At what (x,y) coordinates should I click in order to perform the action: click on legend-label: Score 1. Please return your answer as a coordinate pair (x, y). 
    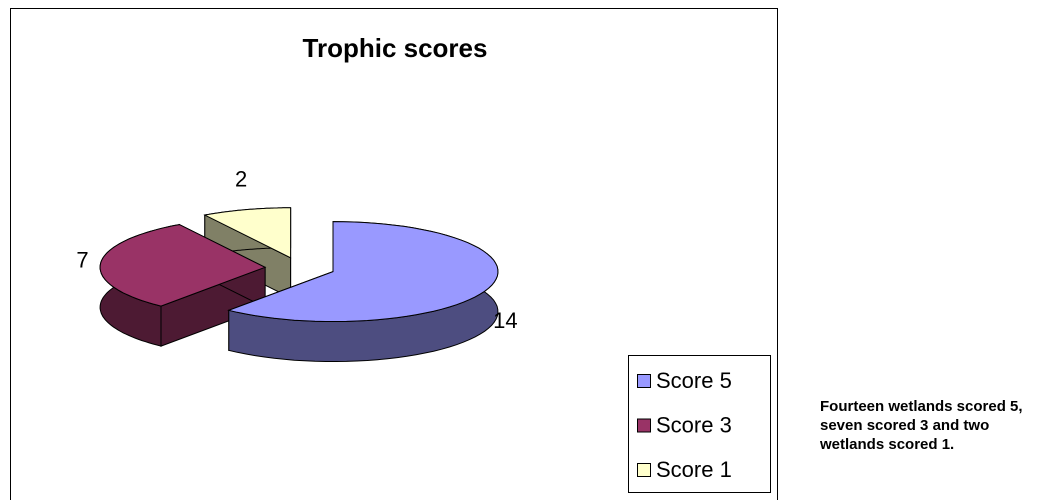
    Looking at the image, I should click on (694, 469).